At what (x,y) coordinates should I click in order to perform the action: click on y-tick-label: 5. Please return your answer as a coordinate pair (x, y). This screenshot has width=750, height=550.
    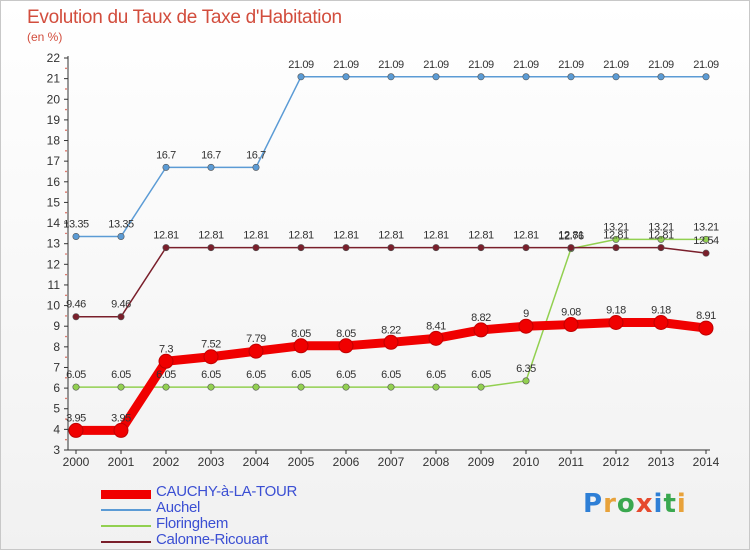
    Looking at the image, I should click on (56, 409).